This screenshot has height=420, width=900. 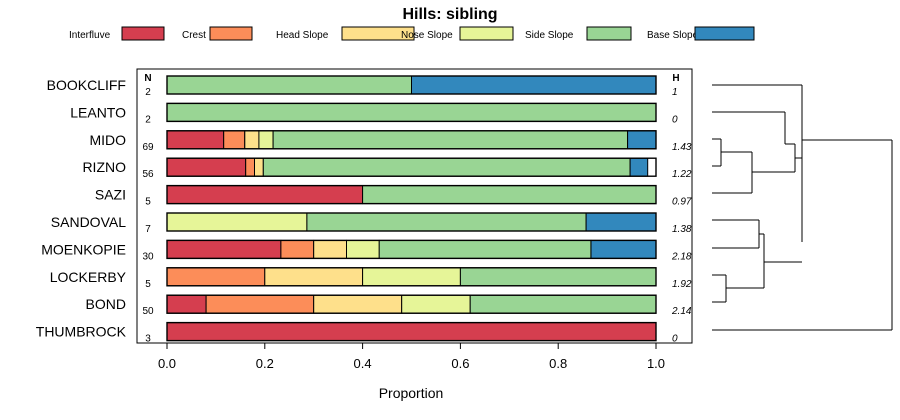 I want to click on row-n-value: 50, so click(x=148, y=311).